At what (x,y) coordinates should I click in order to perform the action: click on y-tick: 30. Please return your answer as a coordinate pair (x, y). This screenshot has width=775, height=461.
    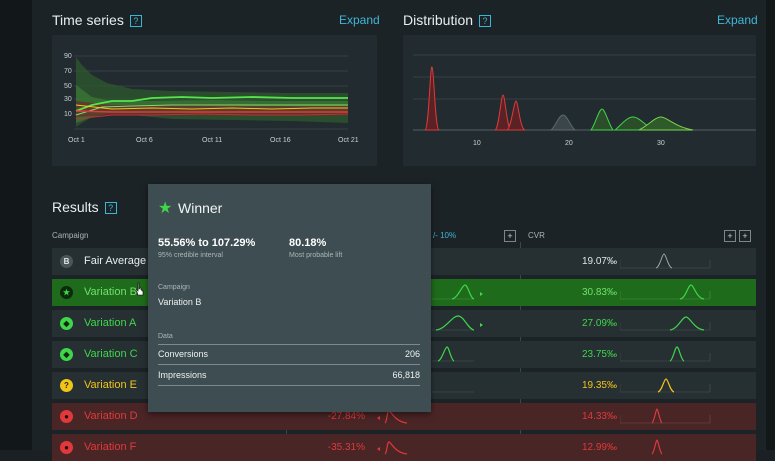
    Looking at the image, I should click on (68, 99).